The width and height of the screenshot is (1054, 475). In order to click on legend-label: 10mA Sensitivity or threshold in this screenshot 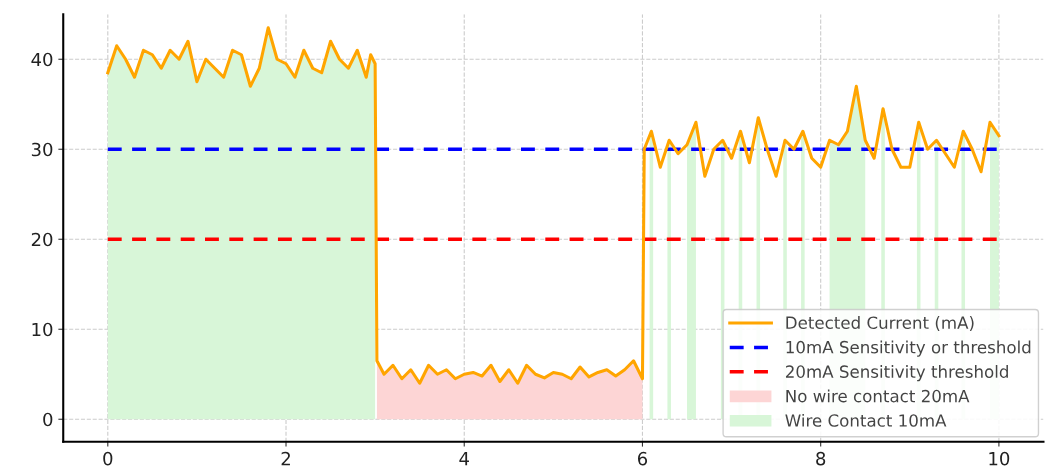, I will do `click(908, 348)`.